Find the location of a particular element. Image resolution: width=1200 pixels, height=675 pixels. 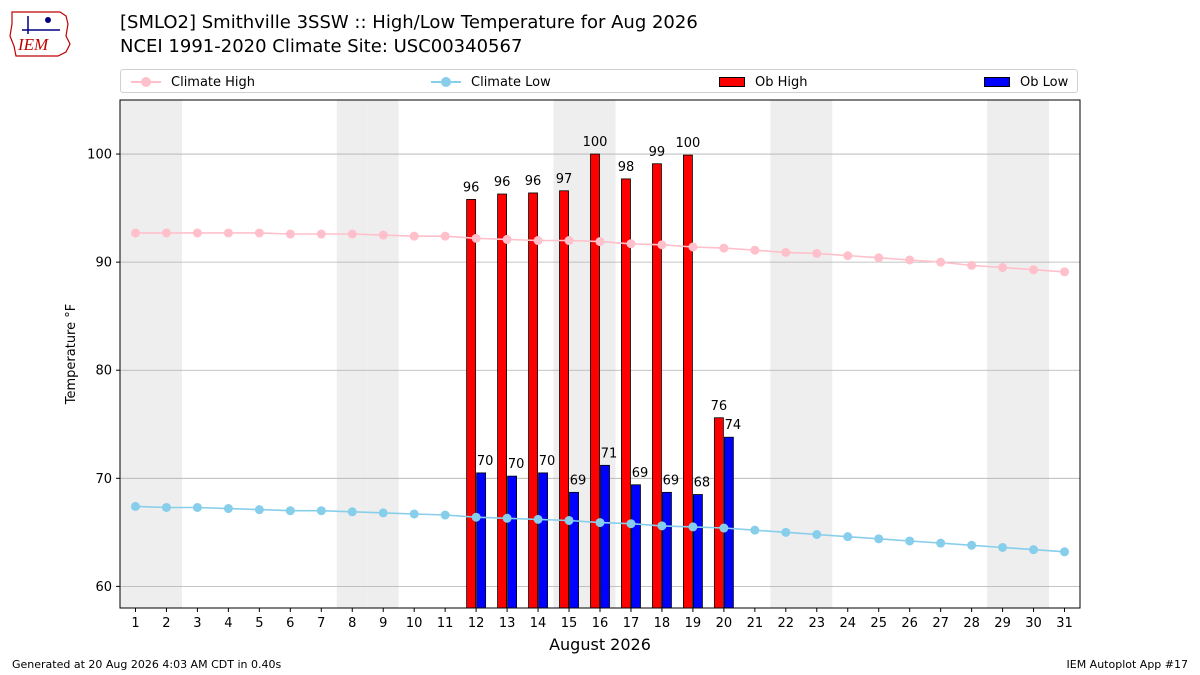

legend-item-ob-low: Ob Low is located at coordinates (1026, 82).